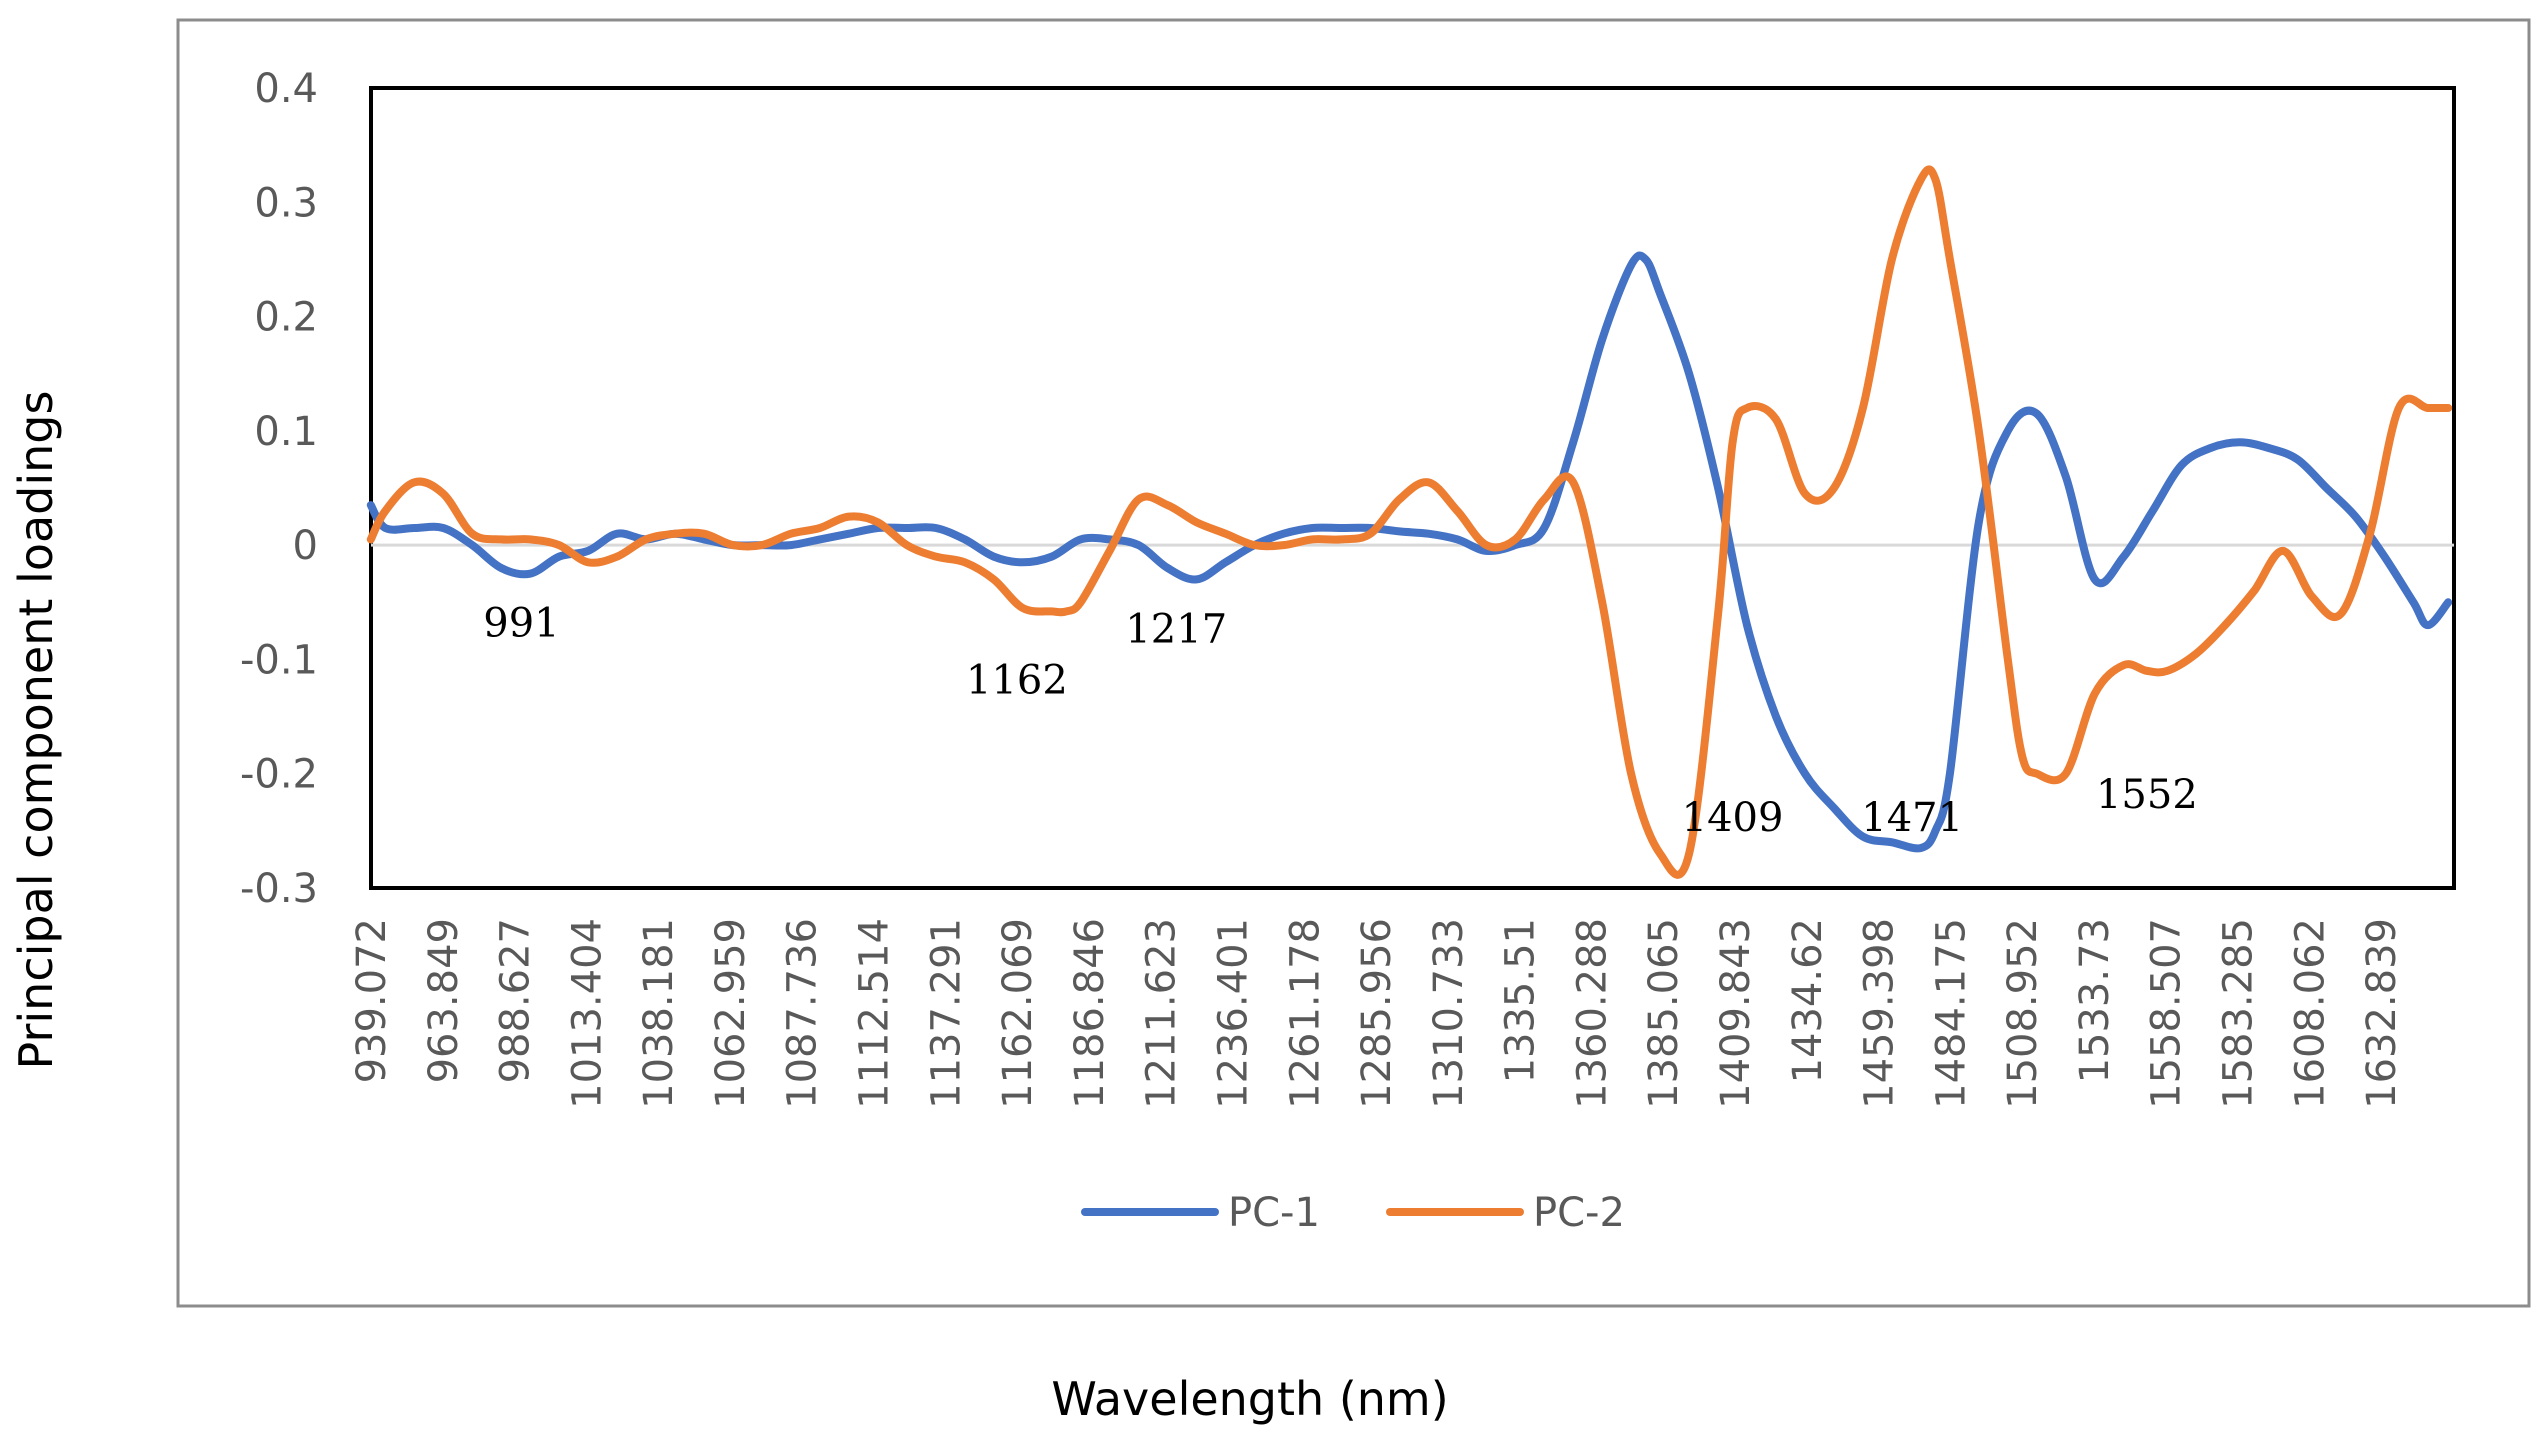  What do you see at coordinates (1951, 1013) in the screenshot?
I see `x-tick-label: 1484.175` at bounding box center [1951, 1013].